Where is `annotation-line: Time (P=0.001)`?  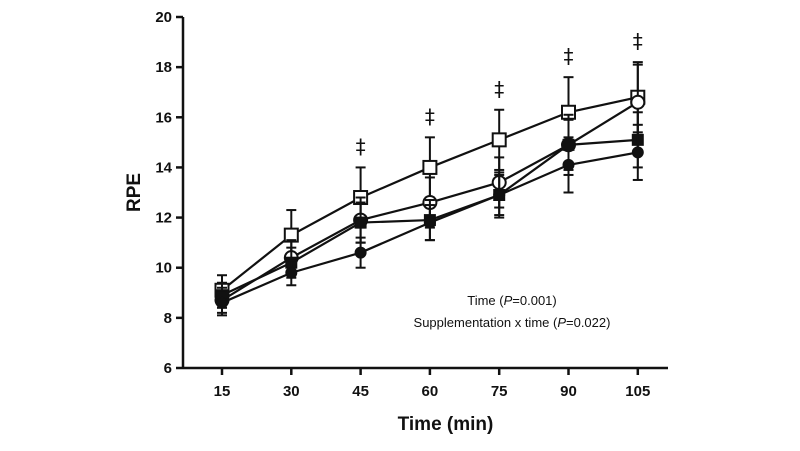 annotation-line: Time (P=0.001) is located at coordinates (511, 300).